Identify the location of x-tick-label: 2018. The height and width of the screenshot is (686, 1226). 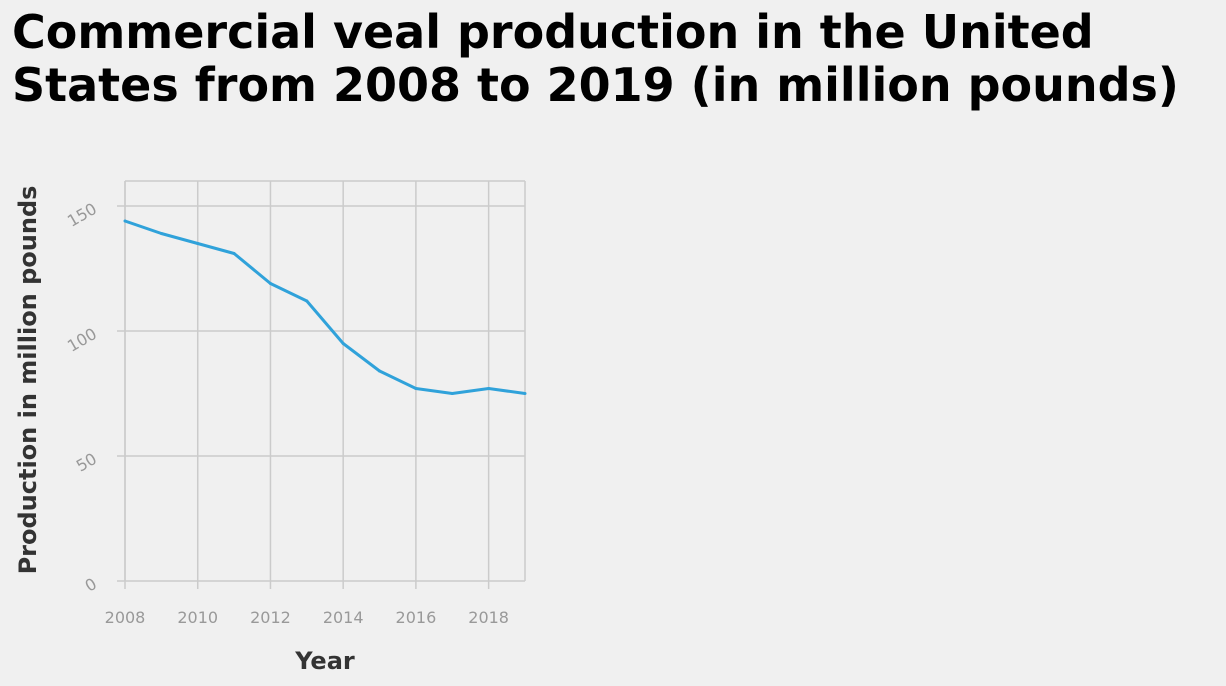
(488, 617).